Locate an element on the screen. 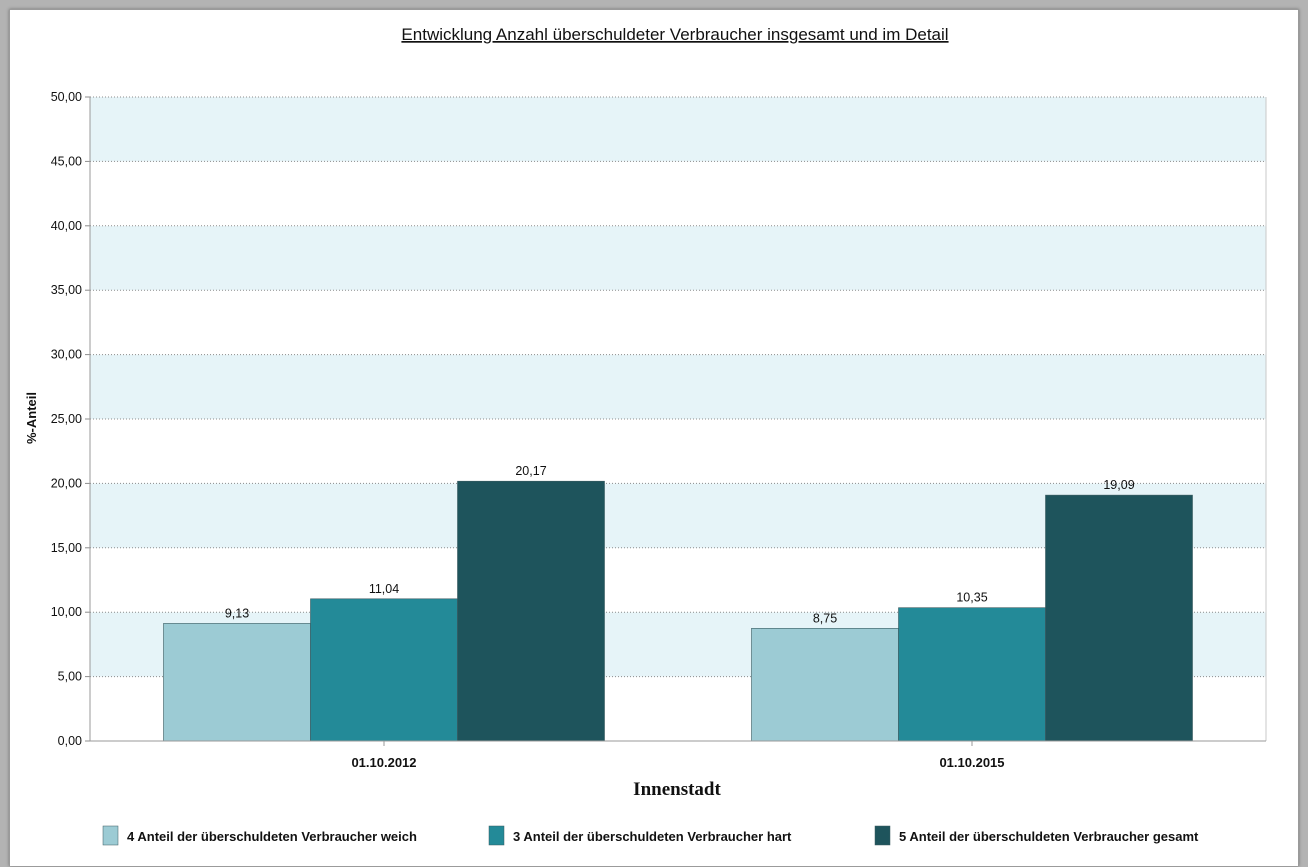 This screenshot has height=867, width=1308. y-tick-label: 10,00 is located at coordinates (66, 612).